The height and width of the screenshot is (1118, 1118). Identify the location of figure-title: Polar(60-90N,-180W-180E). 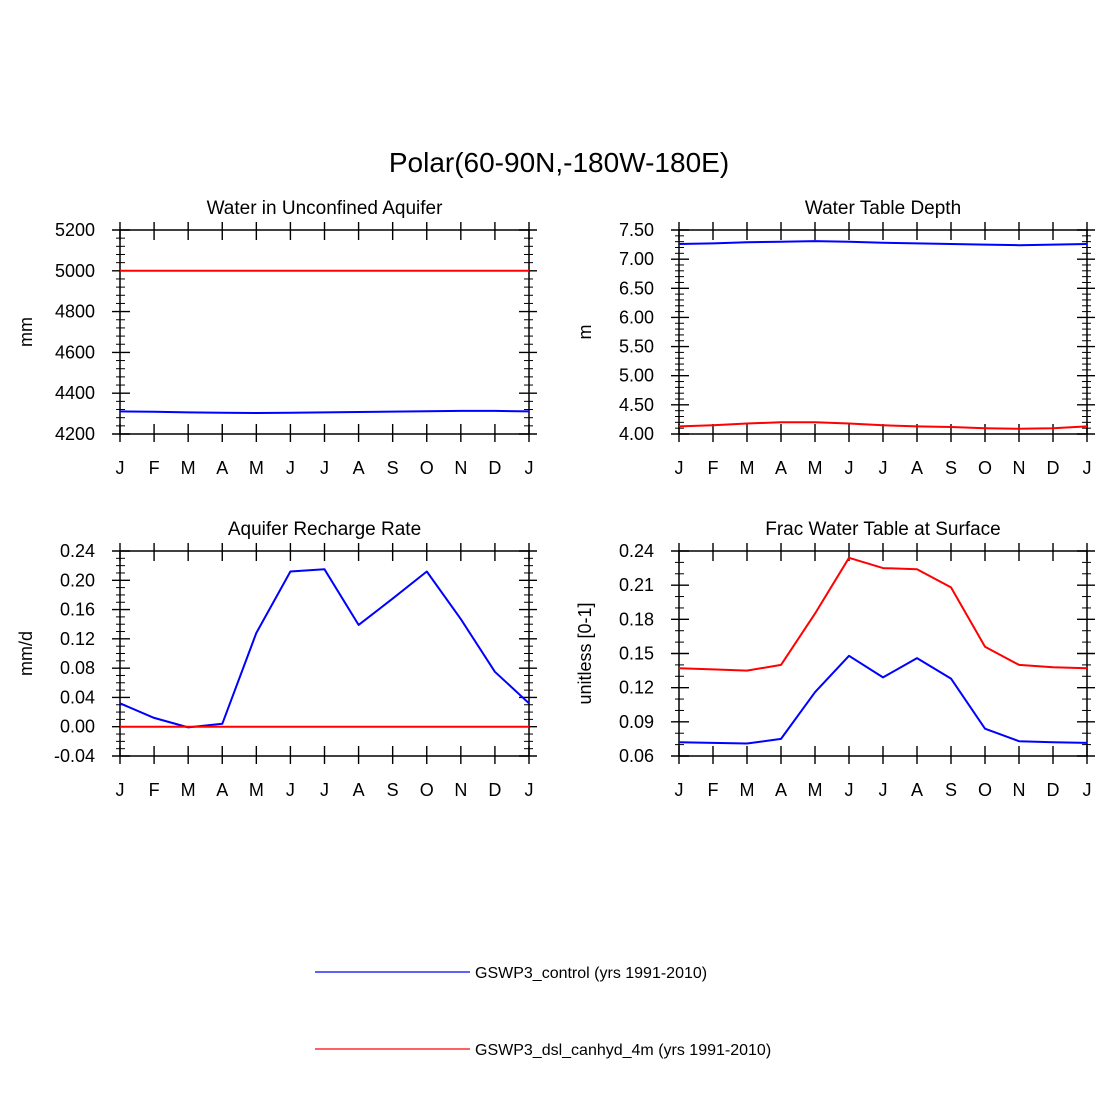
(559, 162).